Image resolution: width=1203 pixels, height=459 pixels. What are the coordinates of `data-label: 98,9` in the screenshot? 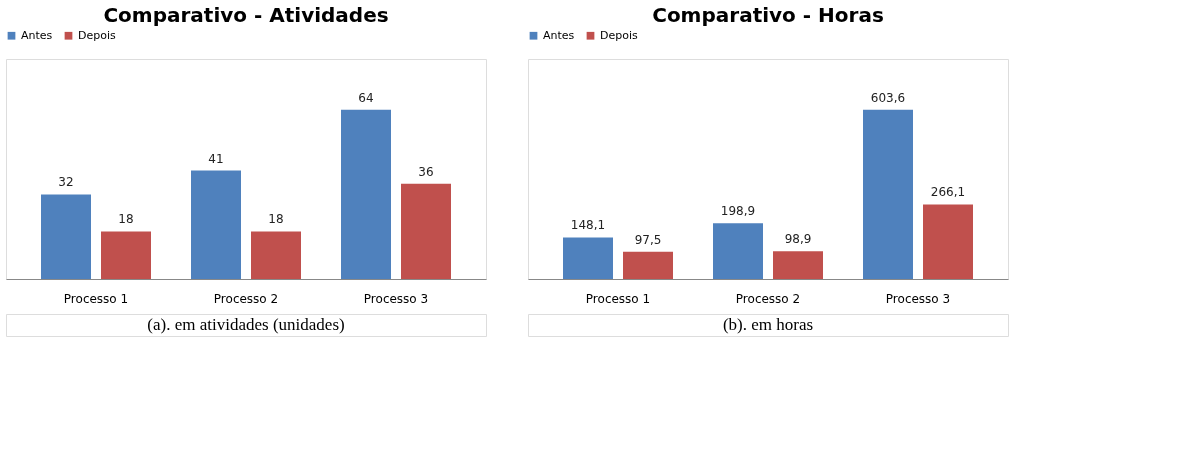 It's located at (798, 239).